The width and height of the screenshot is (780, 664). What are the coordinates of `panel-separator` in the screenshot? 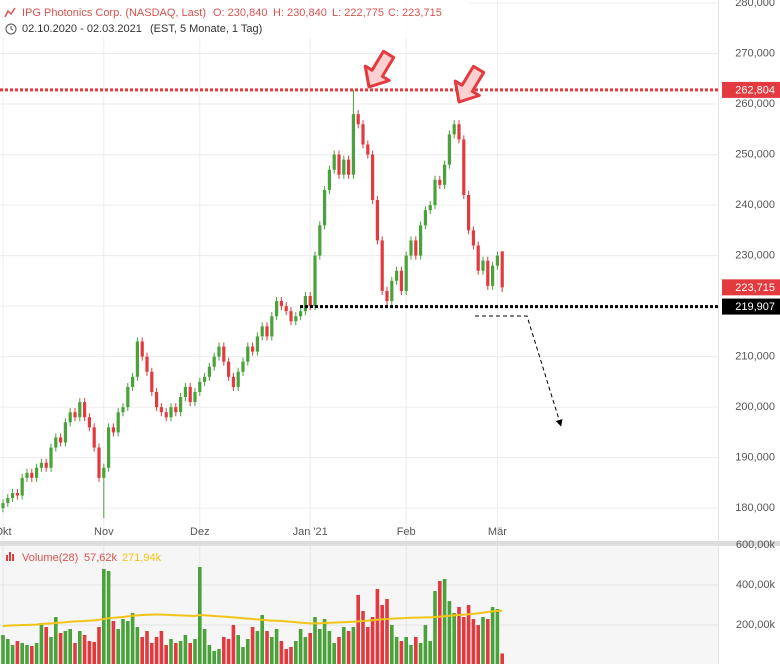 It's located at (390, 543).